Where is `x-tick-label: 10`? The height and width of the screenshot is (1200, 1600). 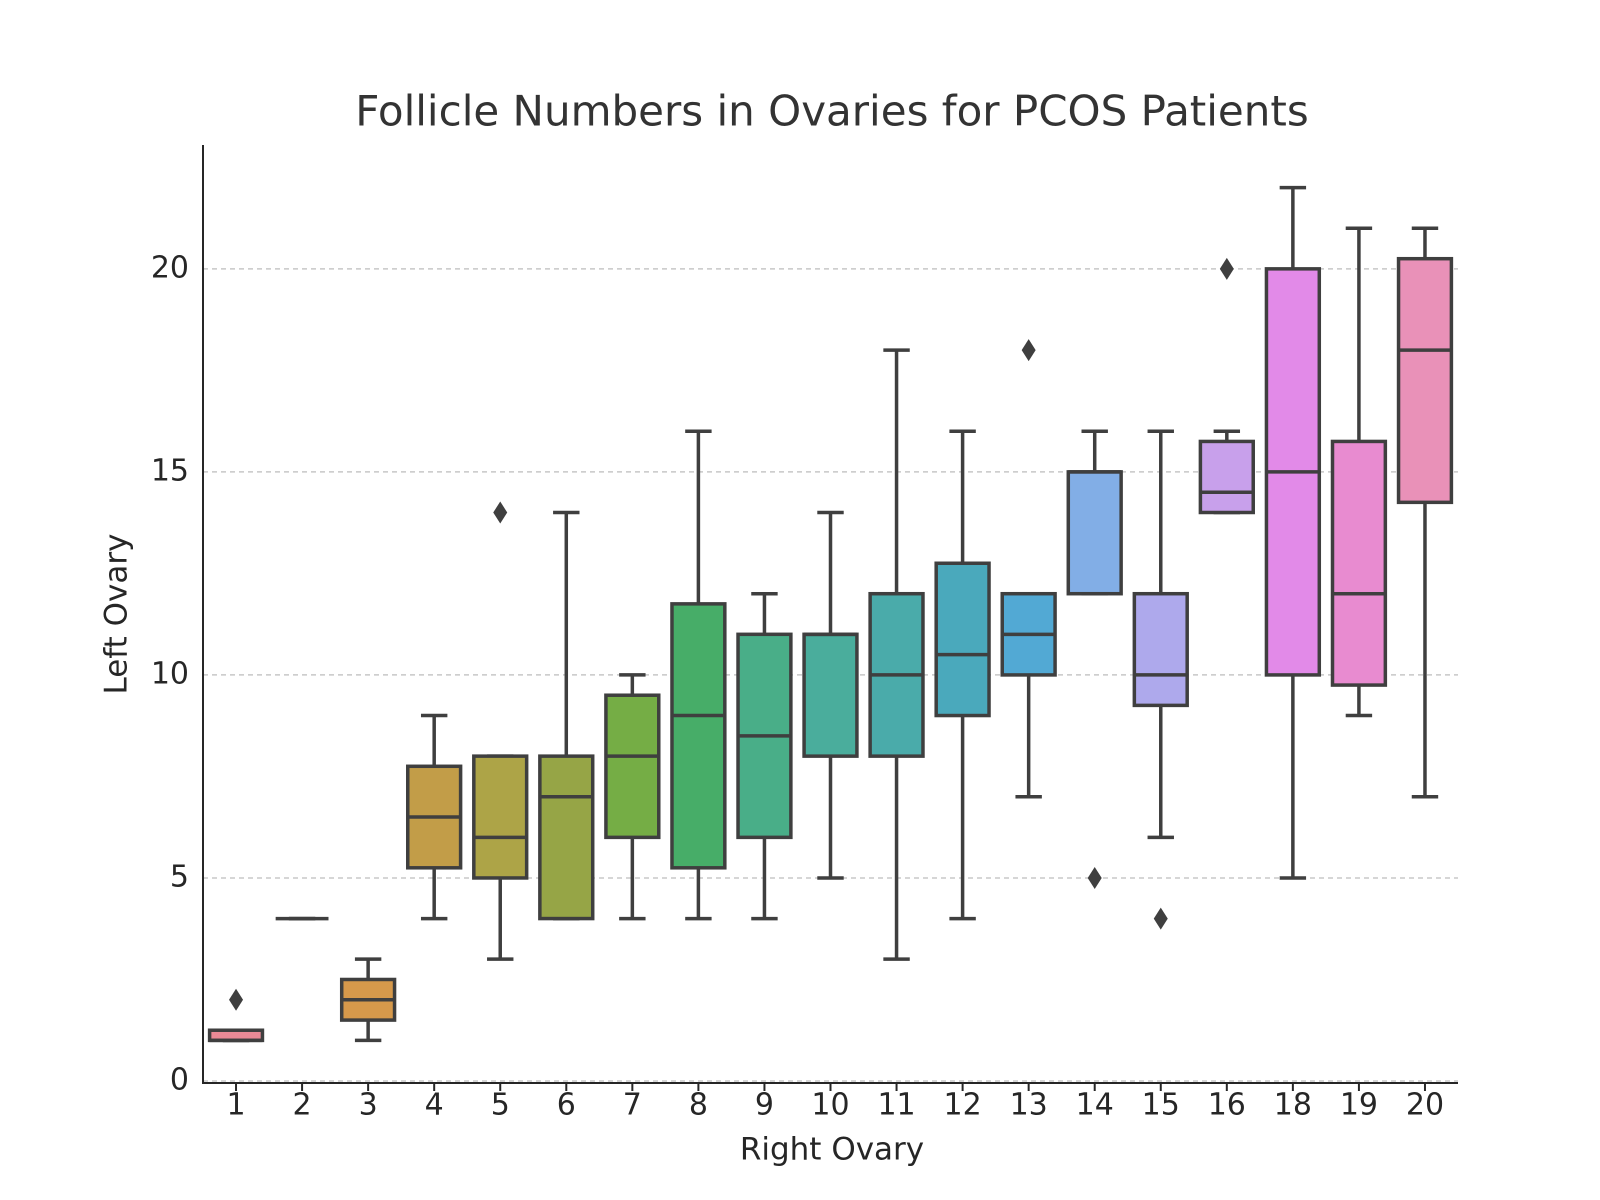 x-tick-label: 10 is located at coordinates (830, 1105).